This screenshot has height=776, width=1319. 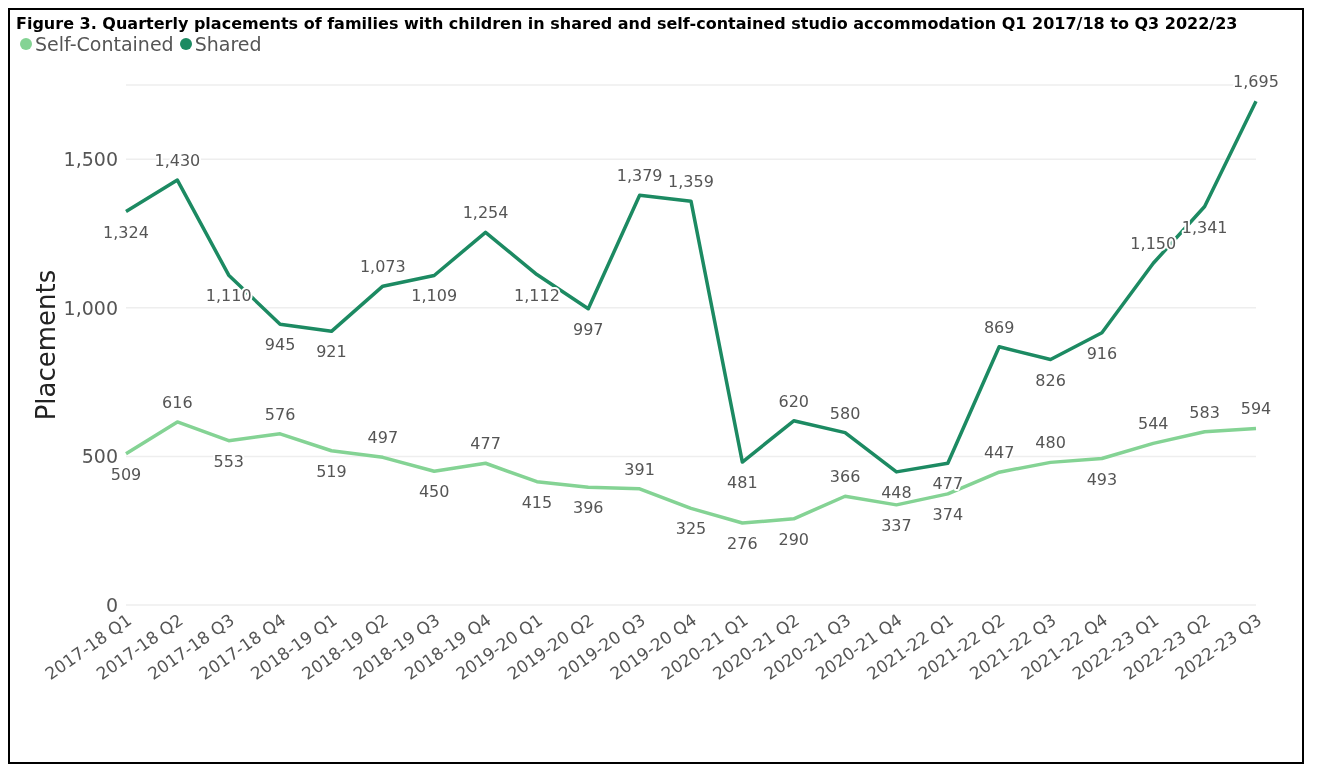 I want to click on legend-label: Self-Contained, so click(x=104, y=44).